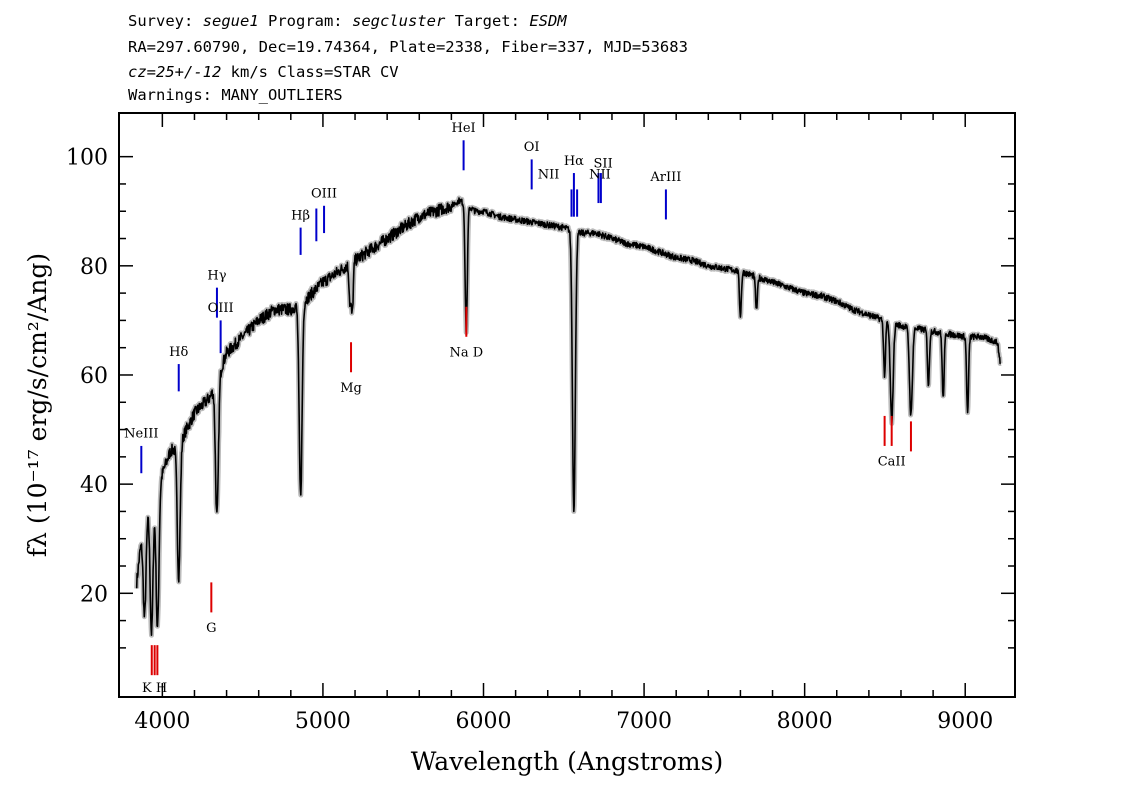  Describe the element at coordinates (94, 485) in the screenshot. I see `y-tick-label: 40` at that location.